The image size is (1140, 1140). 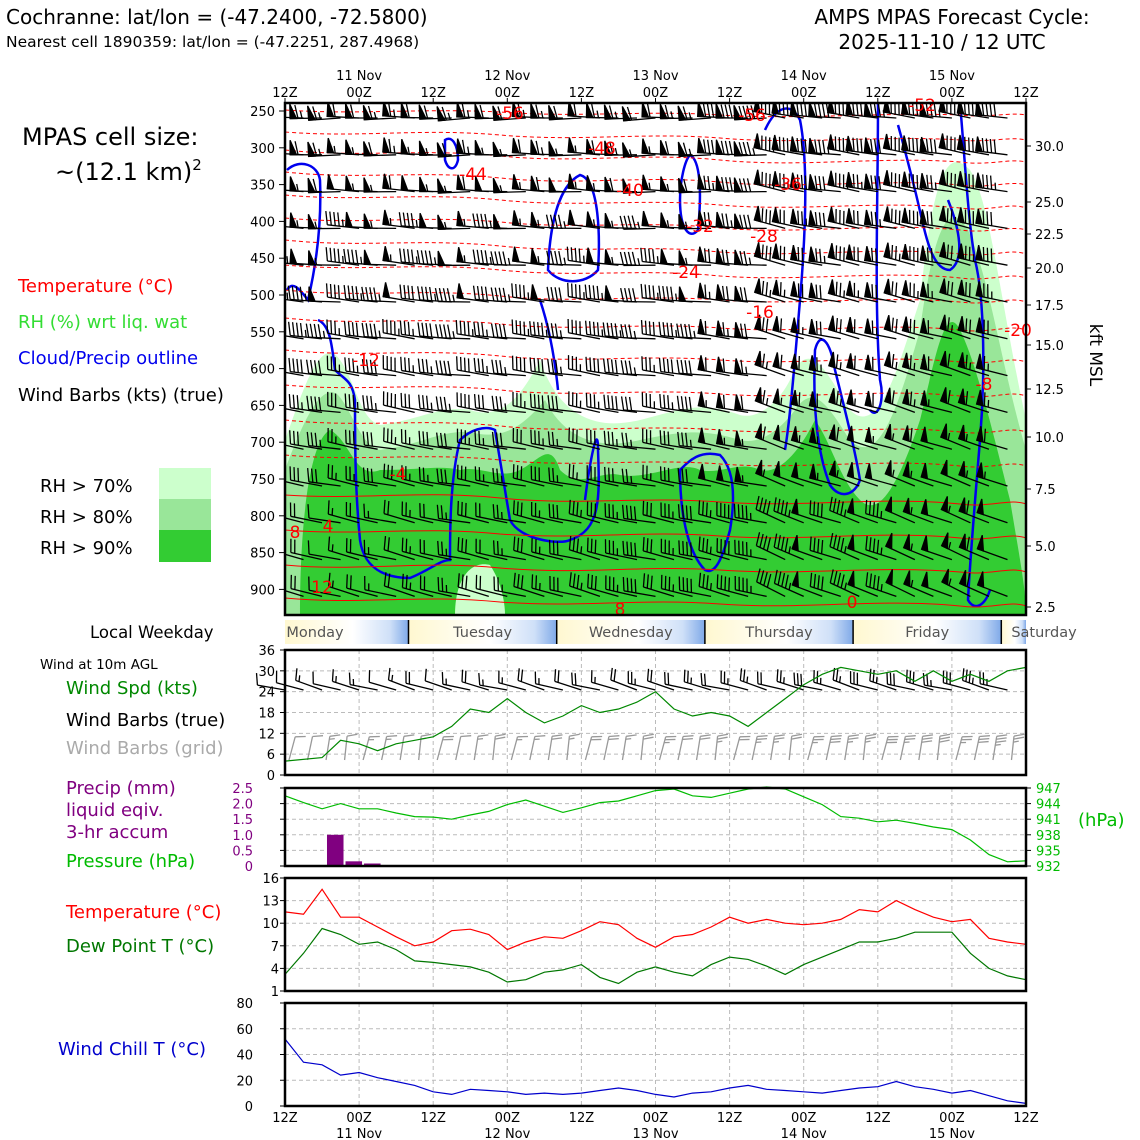 What do you see at coordinates (1045, 547) in the screenshot?
I see `kft-tick: 5.0` at bounding box center [1045, 547].